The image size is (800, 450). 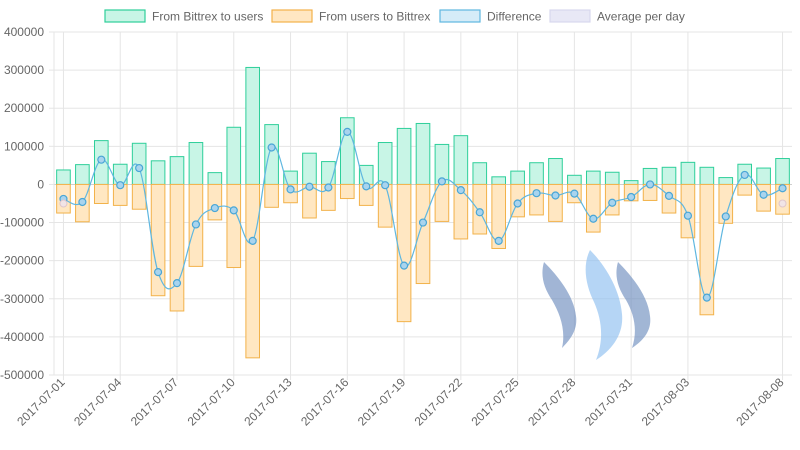 What do you see at coordinates (641, 17) in the screenshot?
I see `legend-label: Average per day` at bounding box center [641, 17].